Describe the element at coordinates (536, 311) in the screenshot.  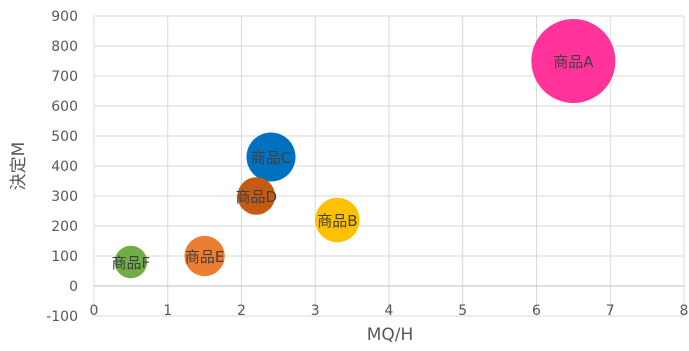
I see `x-tick-label: 6` at that location.